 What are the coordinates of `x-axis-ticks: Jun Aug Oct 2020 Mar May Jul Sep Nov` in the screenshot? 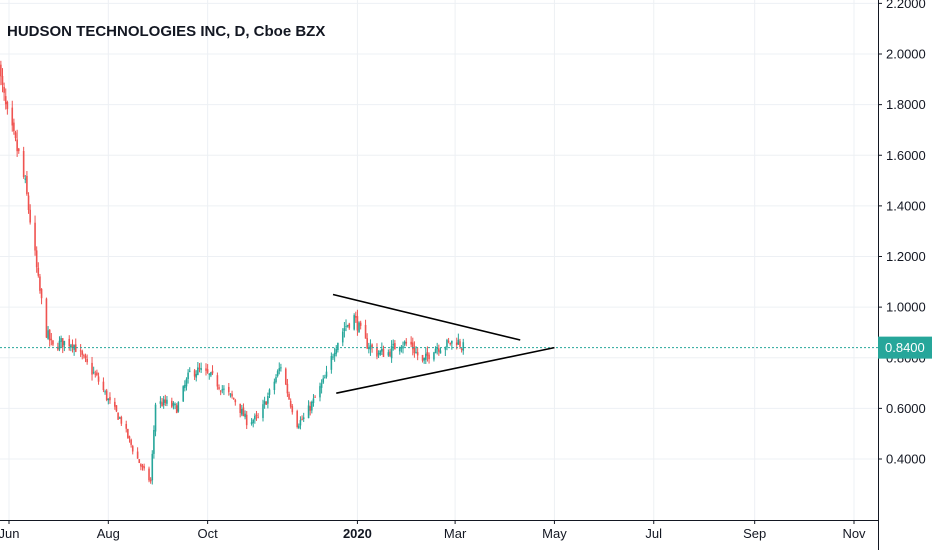 It's located at (433, 530).